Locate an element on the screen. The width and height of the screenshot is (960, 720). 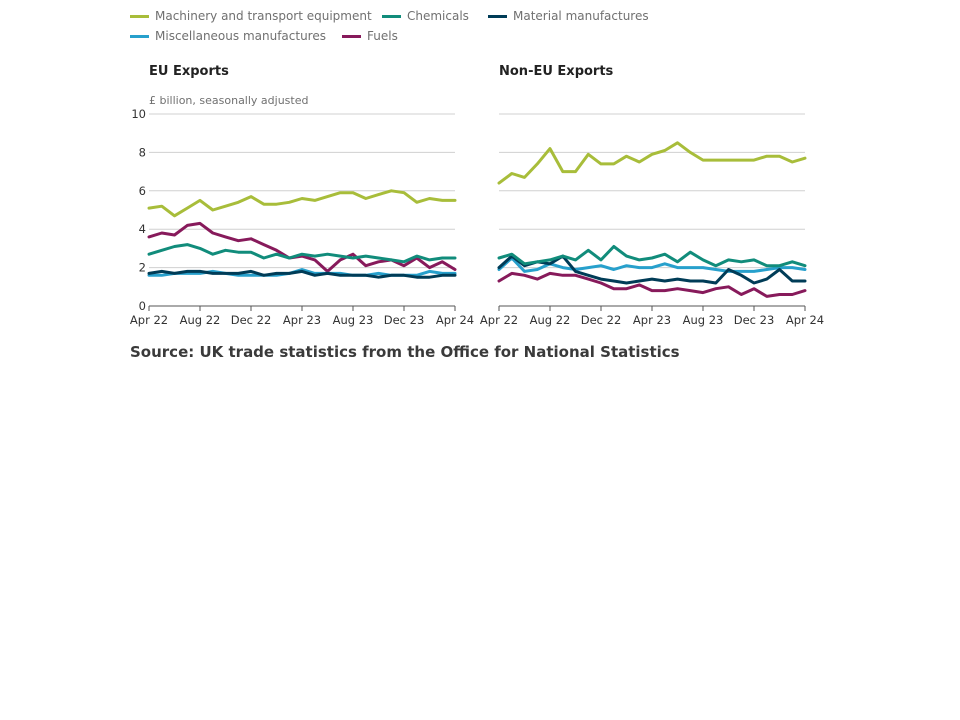
legend-label: Miscellaneous manufactures is located at coordinates (240, 36).